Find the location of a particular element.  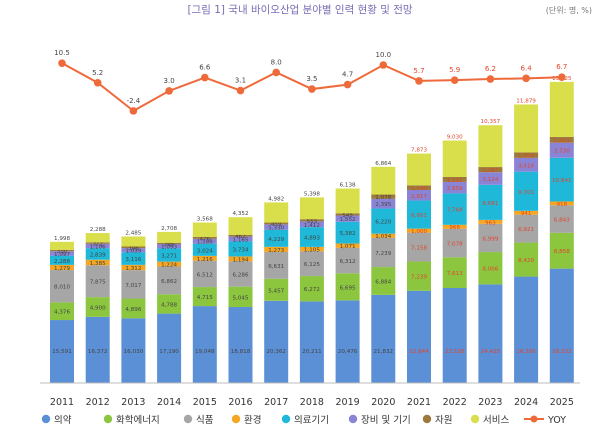

data-label: 8,420 is located at coordinates (526, 261).